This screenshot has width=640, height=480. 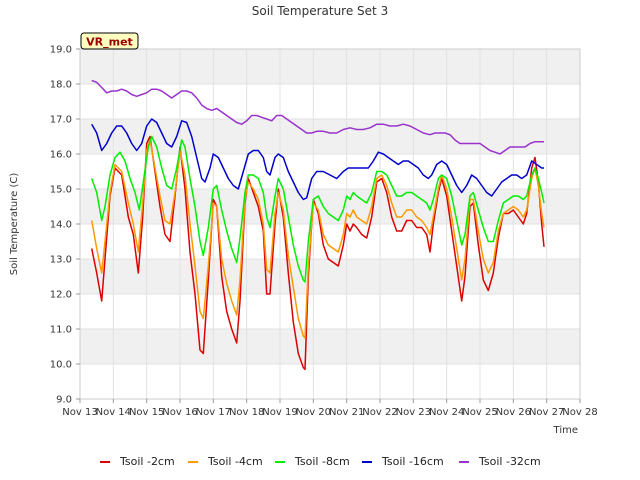 What do you see at coordinates (446, 412) in the screenshot?
I see `x-tick-label: Nov 24` at bounding box center [446, 412].